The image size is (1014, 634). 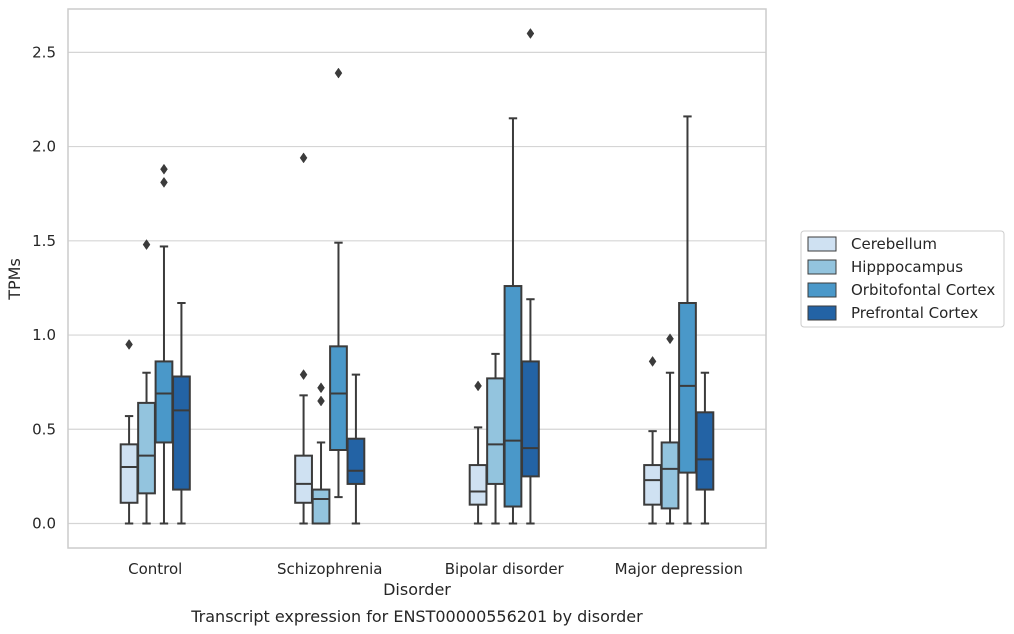 I want to click on y-tick-label: 1.0, so click(x=44, y=335).